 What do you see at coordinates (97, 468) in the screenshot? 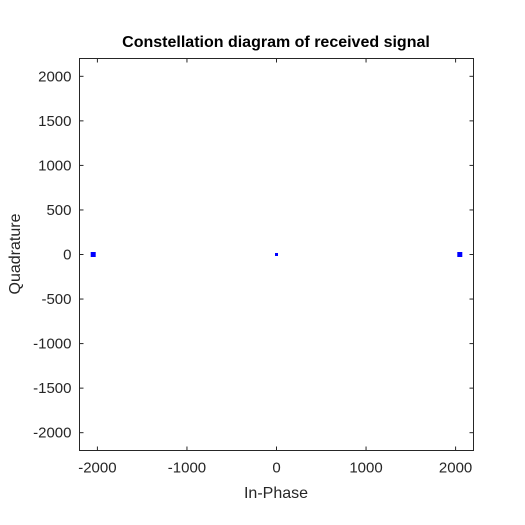
I see `x-tick-label: -2000` at bounding box center [97, 468].